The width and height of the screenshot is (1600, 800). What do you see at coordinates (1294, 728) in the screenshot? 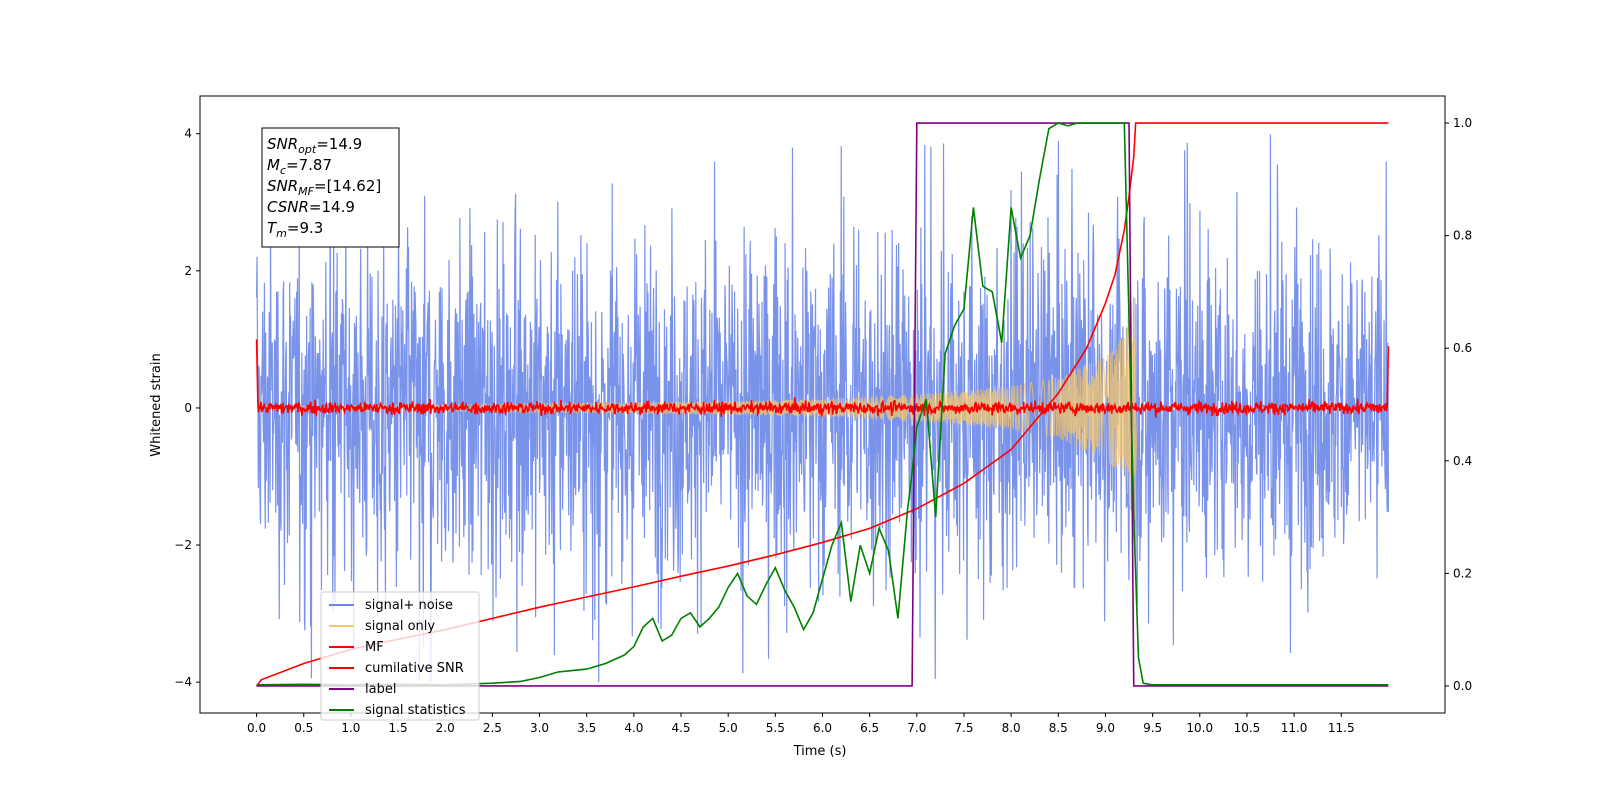
I see `x-tick-label: 11.0` at bounding box center [1294, 728].